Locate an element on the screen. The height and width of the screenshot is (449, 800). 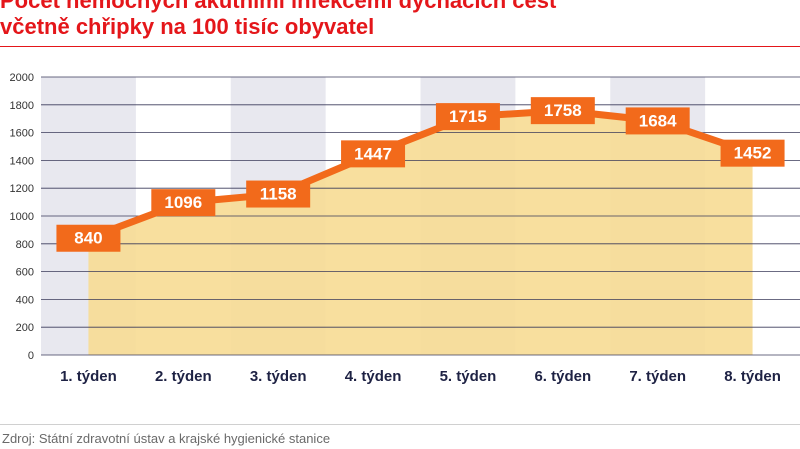
source-divider is located at coordinates (400, 424).